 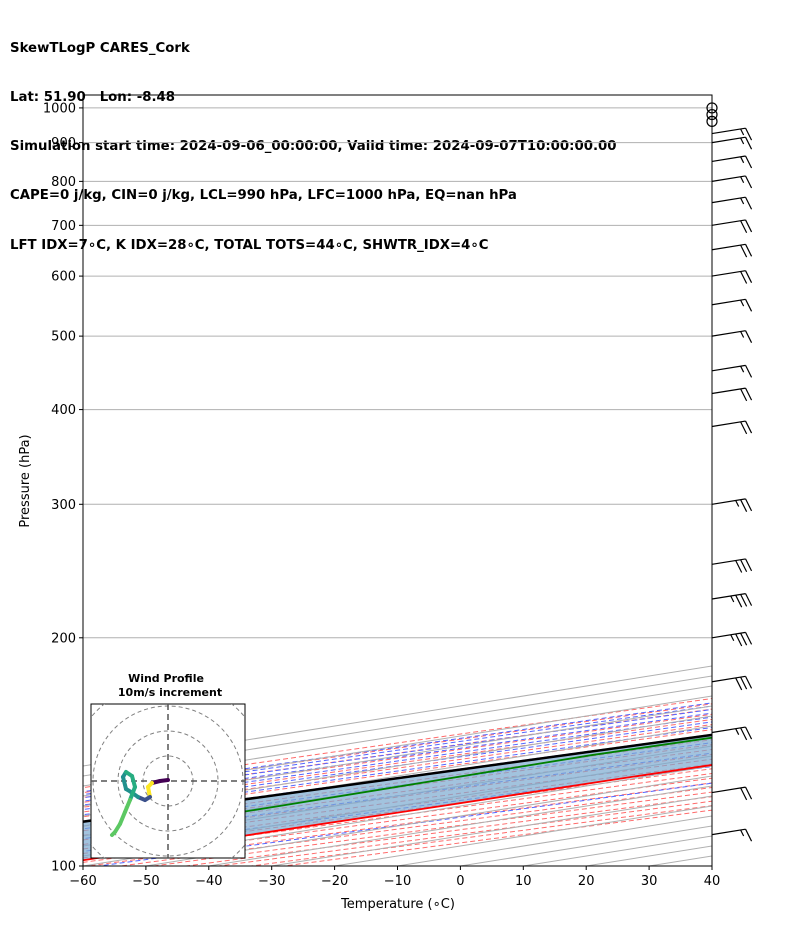 What do you see at coordinates (208, 881) in the screenshot?
I see `x-tick-label: −40` at bounding box center [208, 881].